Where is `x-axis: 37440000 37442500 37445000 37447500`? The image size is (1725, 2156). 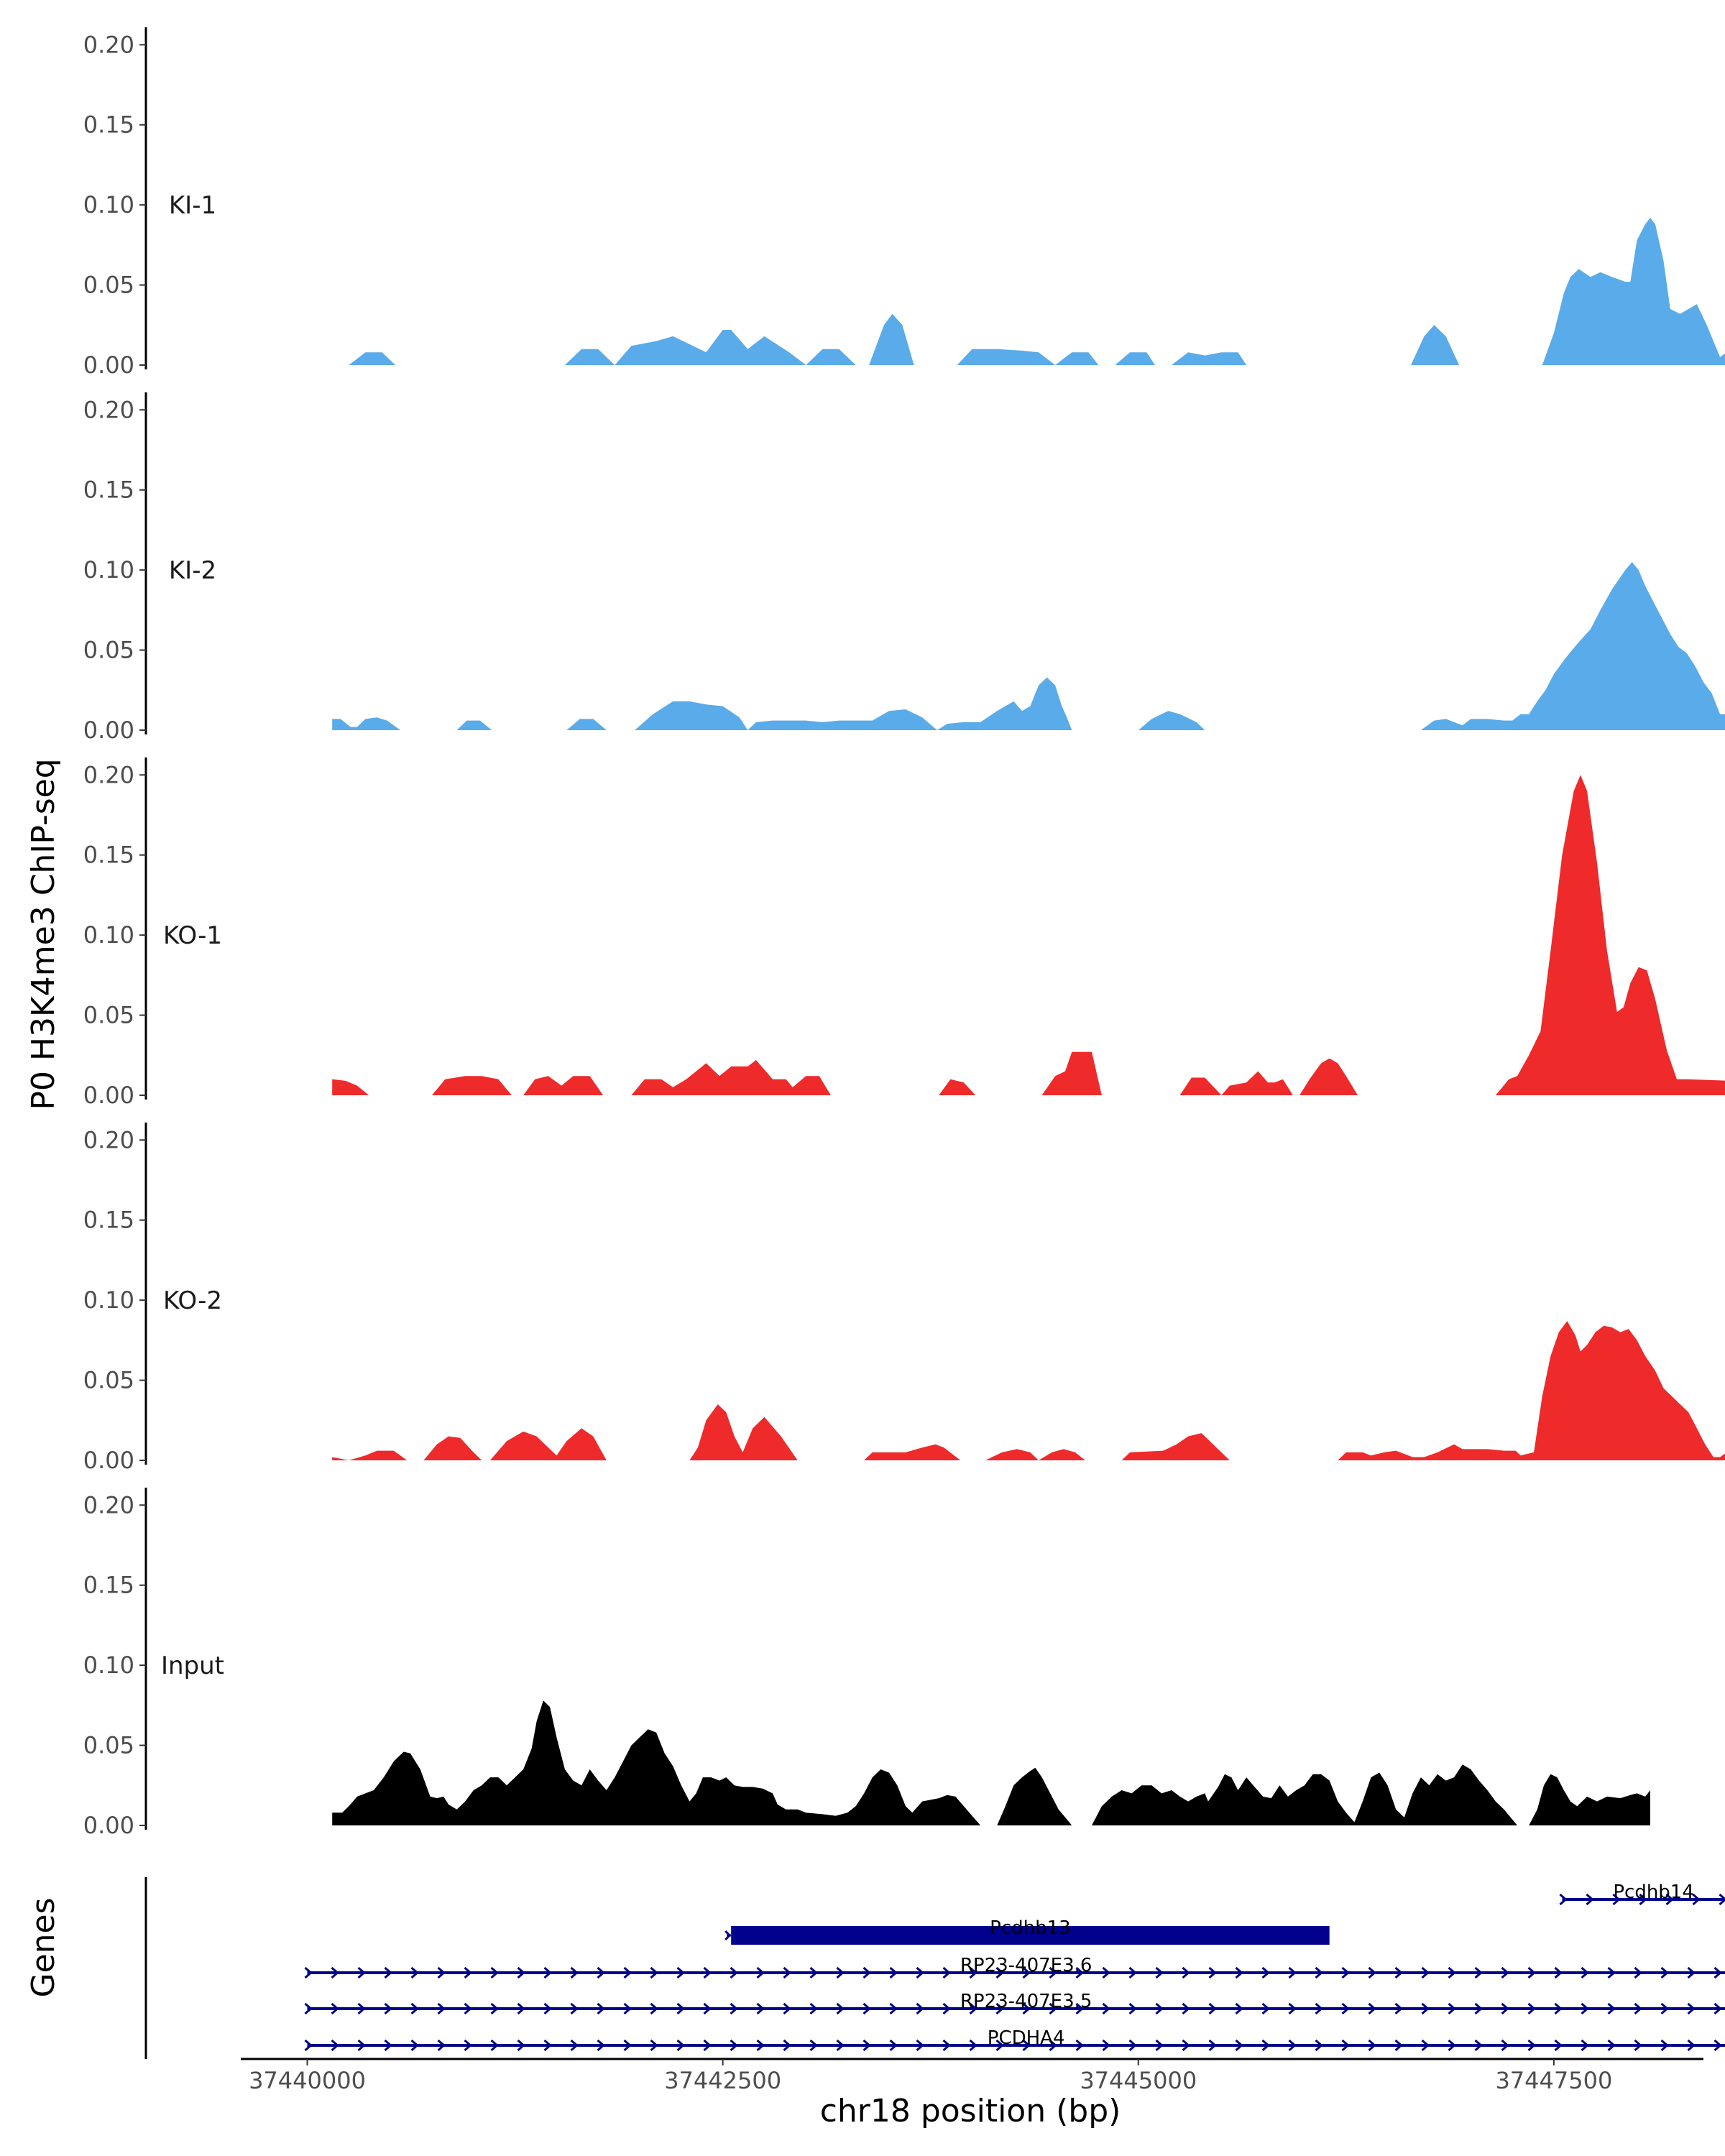 x-axis: 37440000 37442500 37445000 37447500 is located at coordinates (972, 2076).